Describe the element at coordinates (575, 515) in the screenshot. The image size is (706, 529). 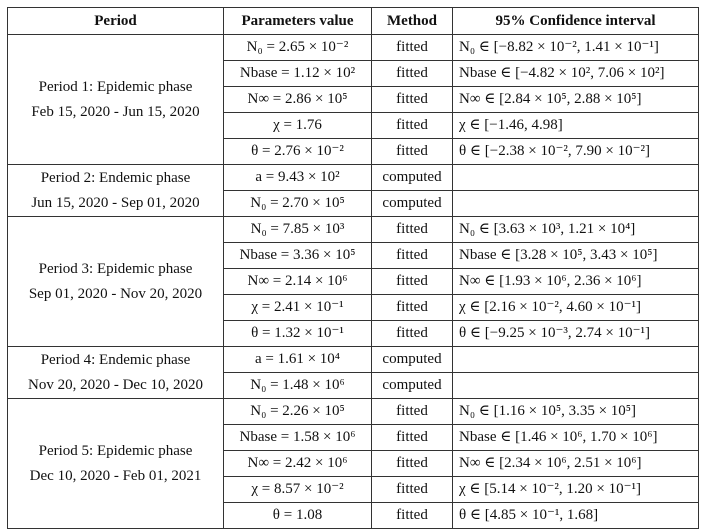
I see `confidence-interval-cell: θ ∈ [4.85 × 10⁻¹, 1.68]` at that location.